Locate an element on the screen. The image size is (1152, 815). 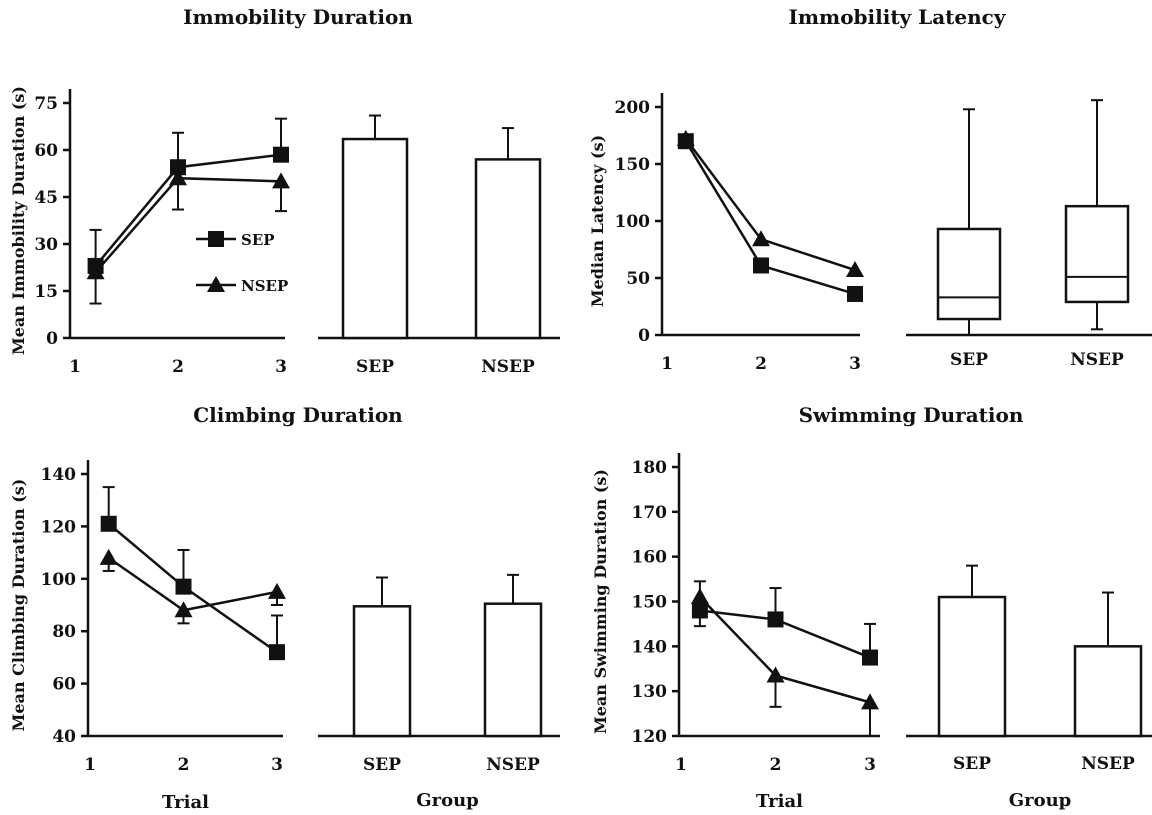
y-axis-label: Median Latency (s) is located at coordinates (597, 221).